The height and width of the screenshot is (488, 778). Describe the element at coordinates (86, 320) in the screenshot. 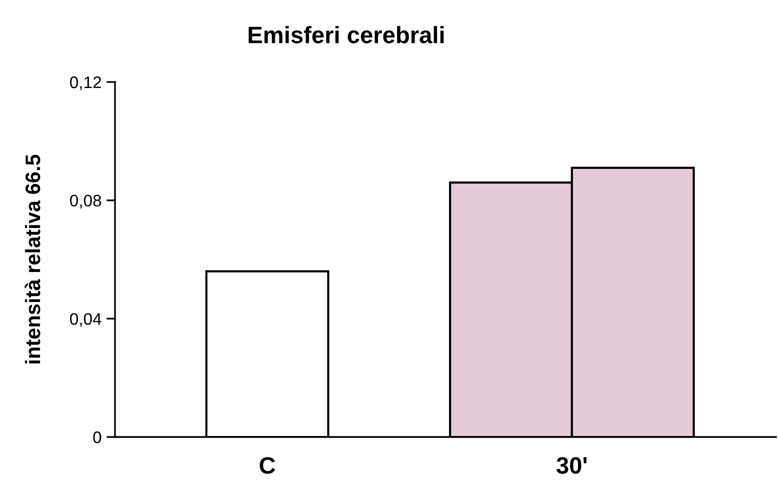

I see `y-tick-label: 0,04` at that location.